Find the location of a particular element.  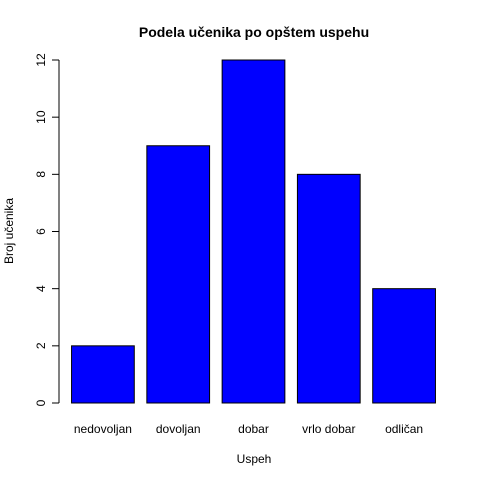

y-tick-label: 6 is located at coordinates (41, 231).